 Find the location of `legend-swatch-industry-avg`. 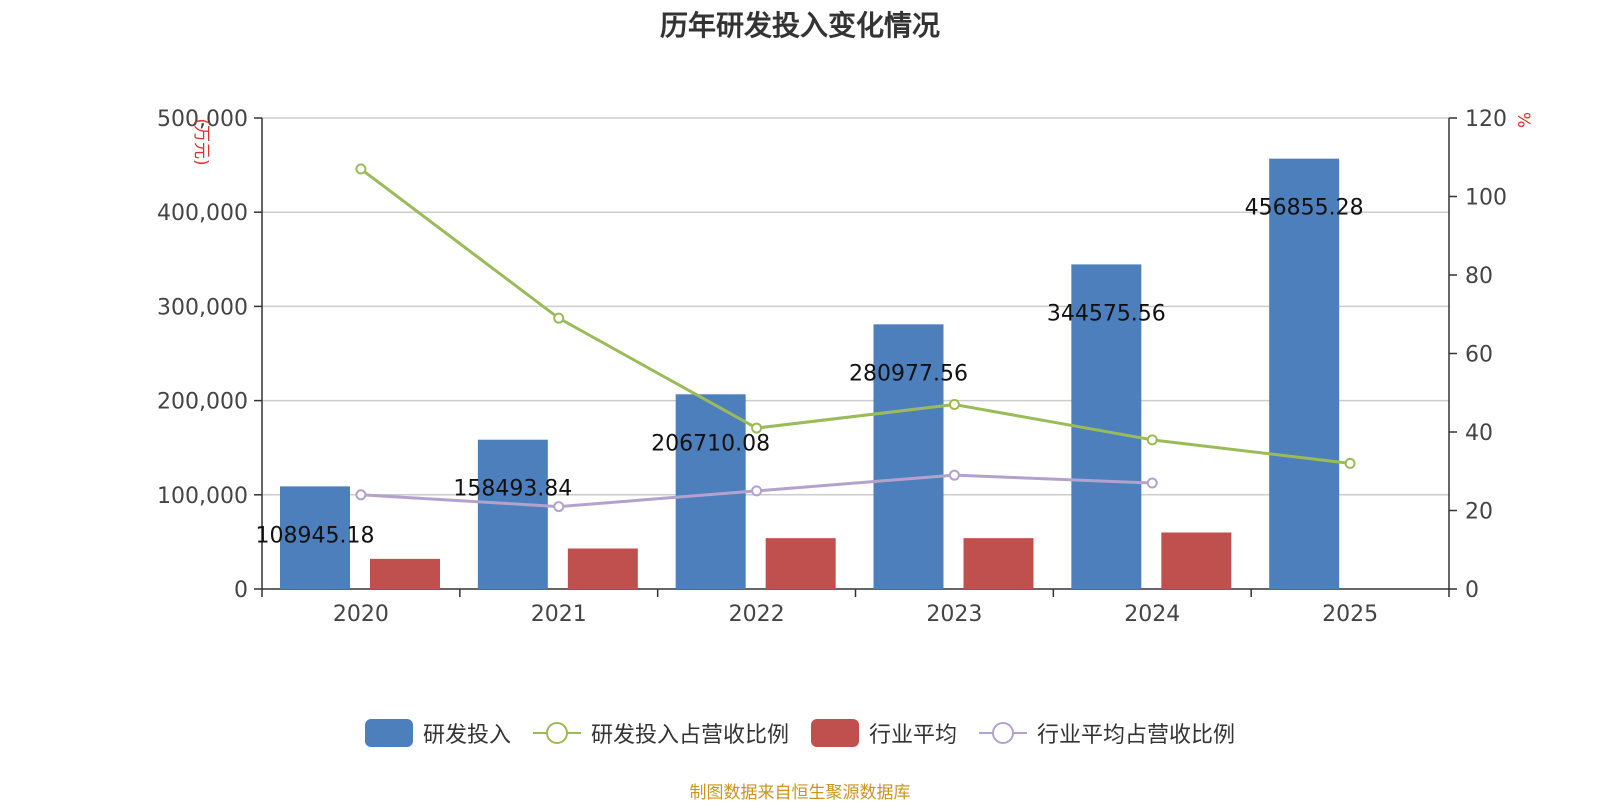

legend-swatch-industry-avg is located at coordinates (835, 733).